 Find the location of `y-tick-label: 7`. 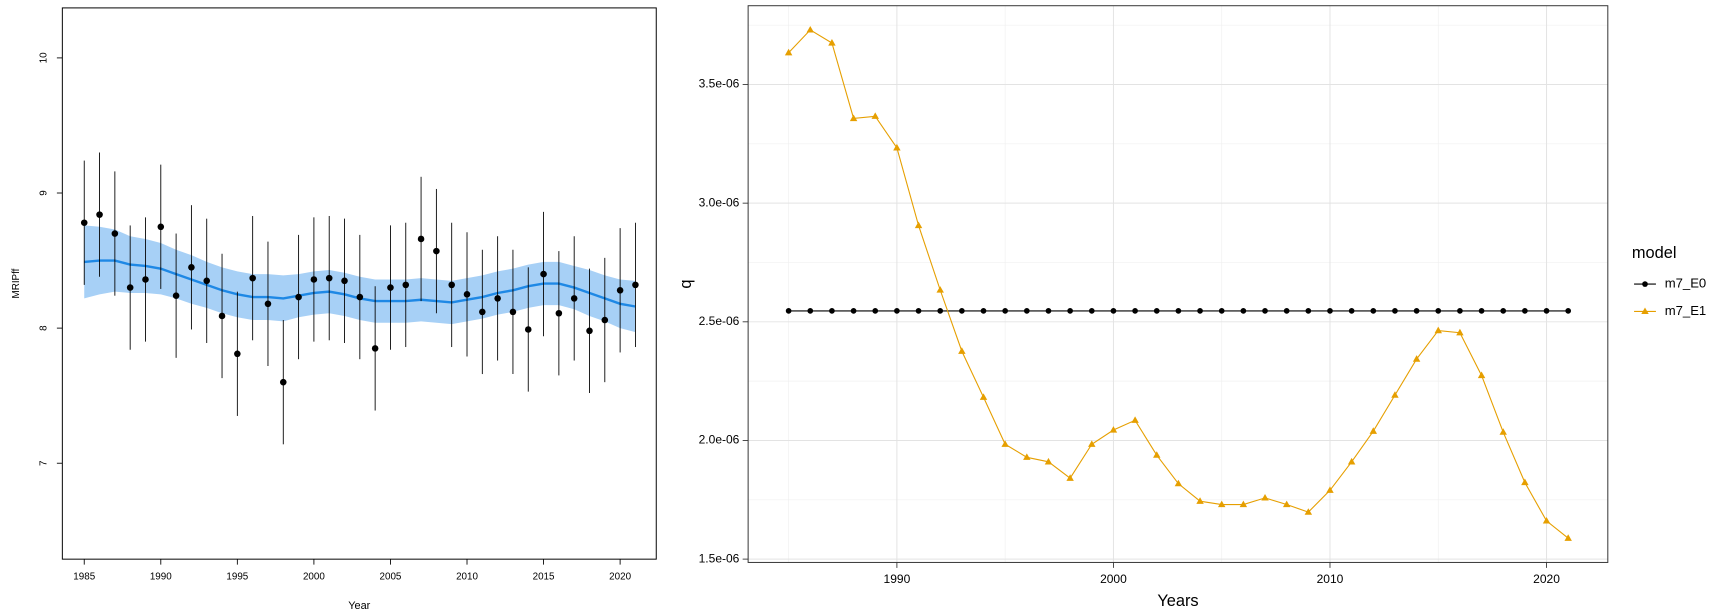

y-tick-label: 7 is located at coordinates (43, 462).